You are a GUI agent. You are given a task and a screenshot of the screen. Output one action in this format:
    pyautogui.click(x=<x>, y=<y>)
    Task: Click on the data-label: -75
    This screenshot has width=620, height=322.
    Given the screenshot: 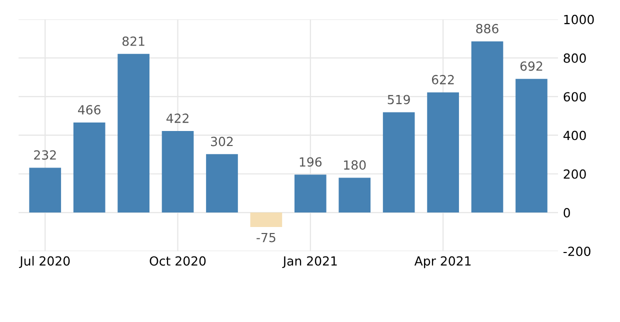 What is the action you would take?
    pyautogui.click(x=266, y=237)
    